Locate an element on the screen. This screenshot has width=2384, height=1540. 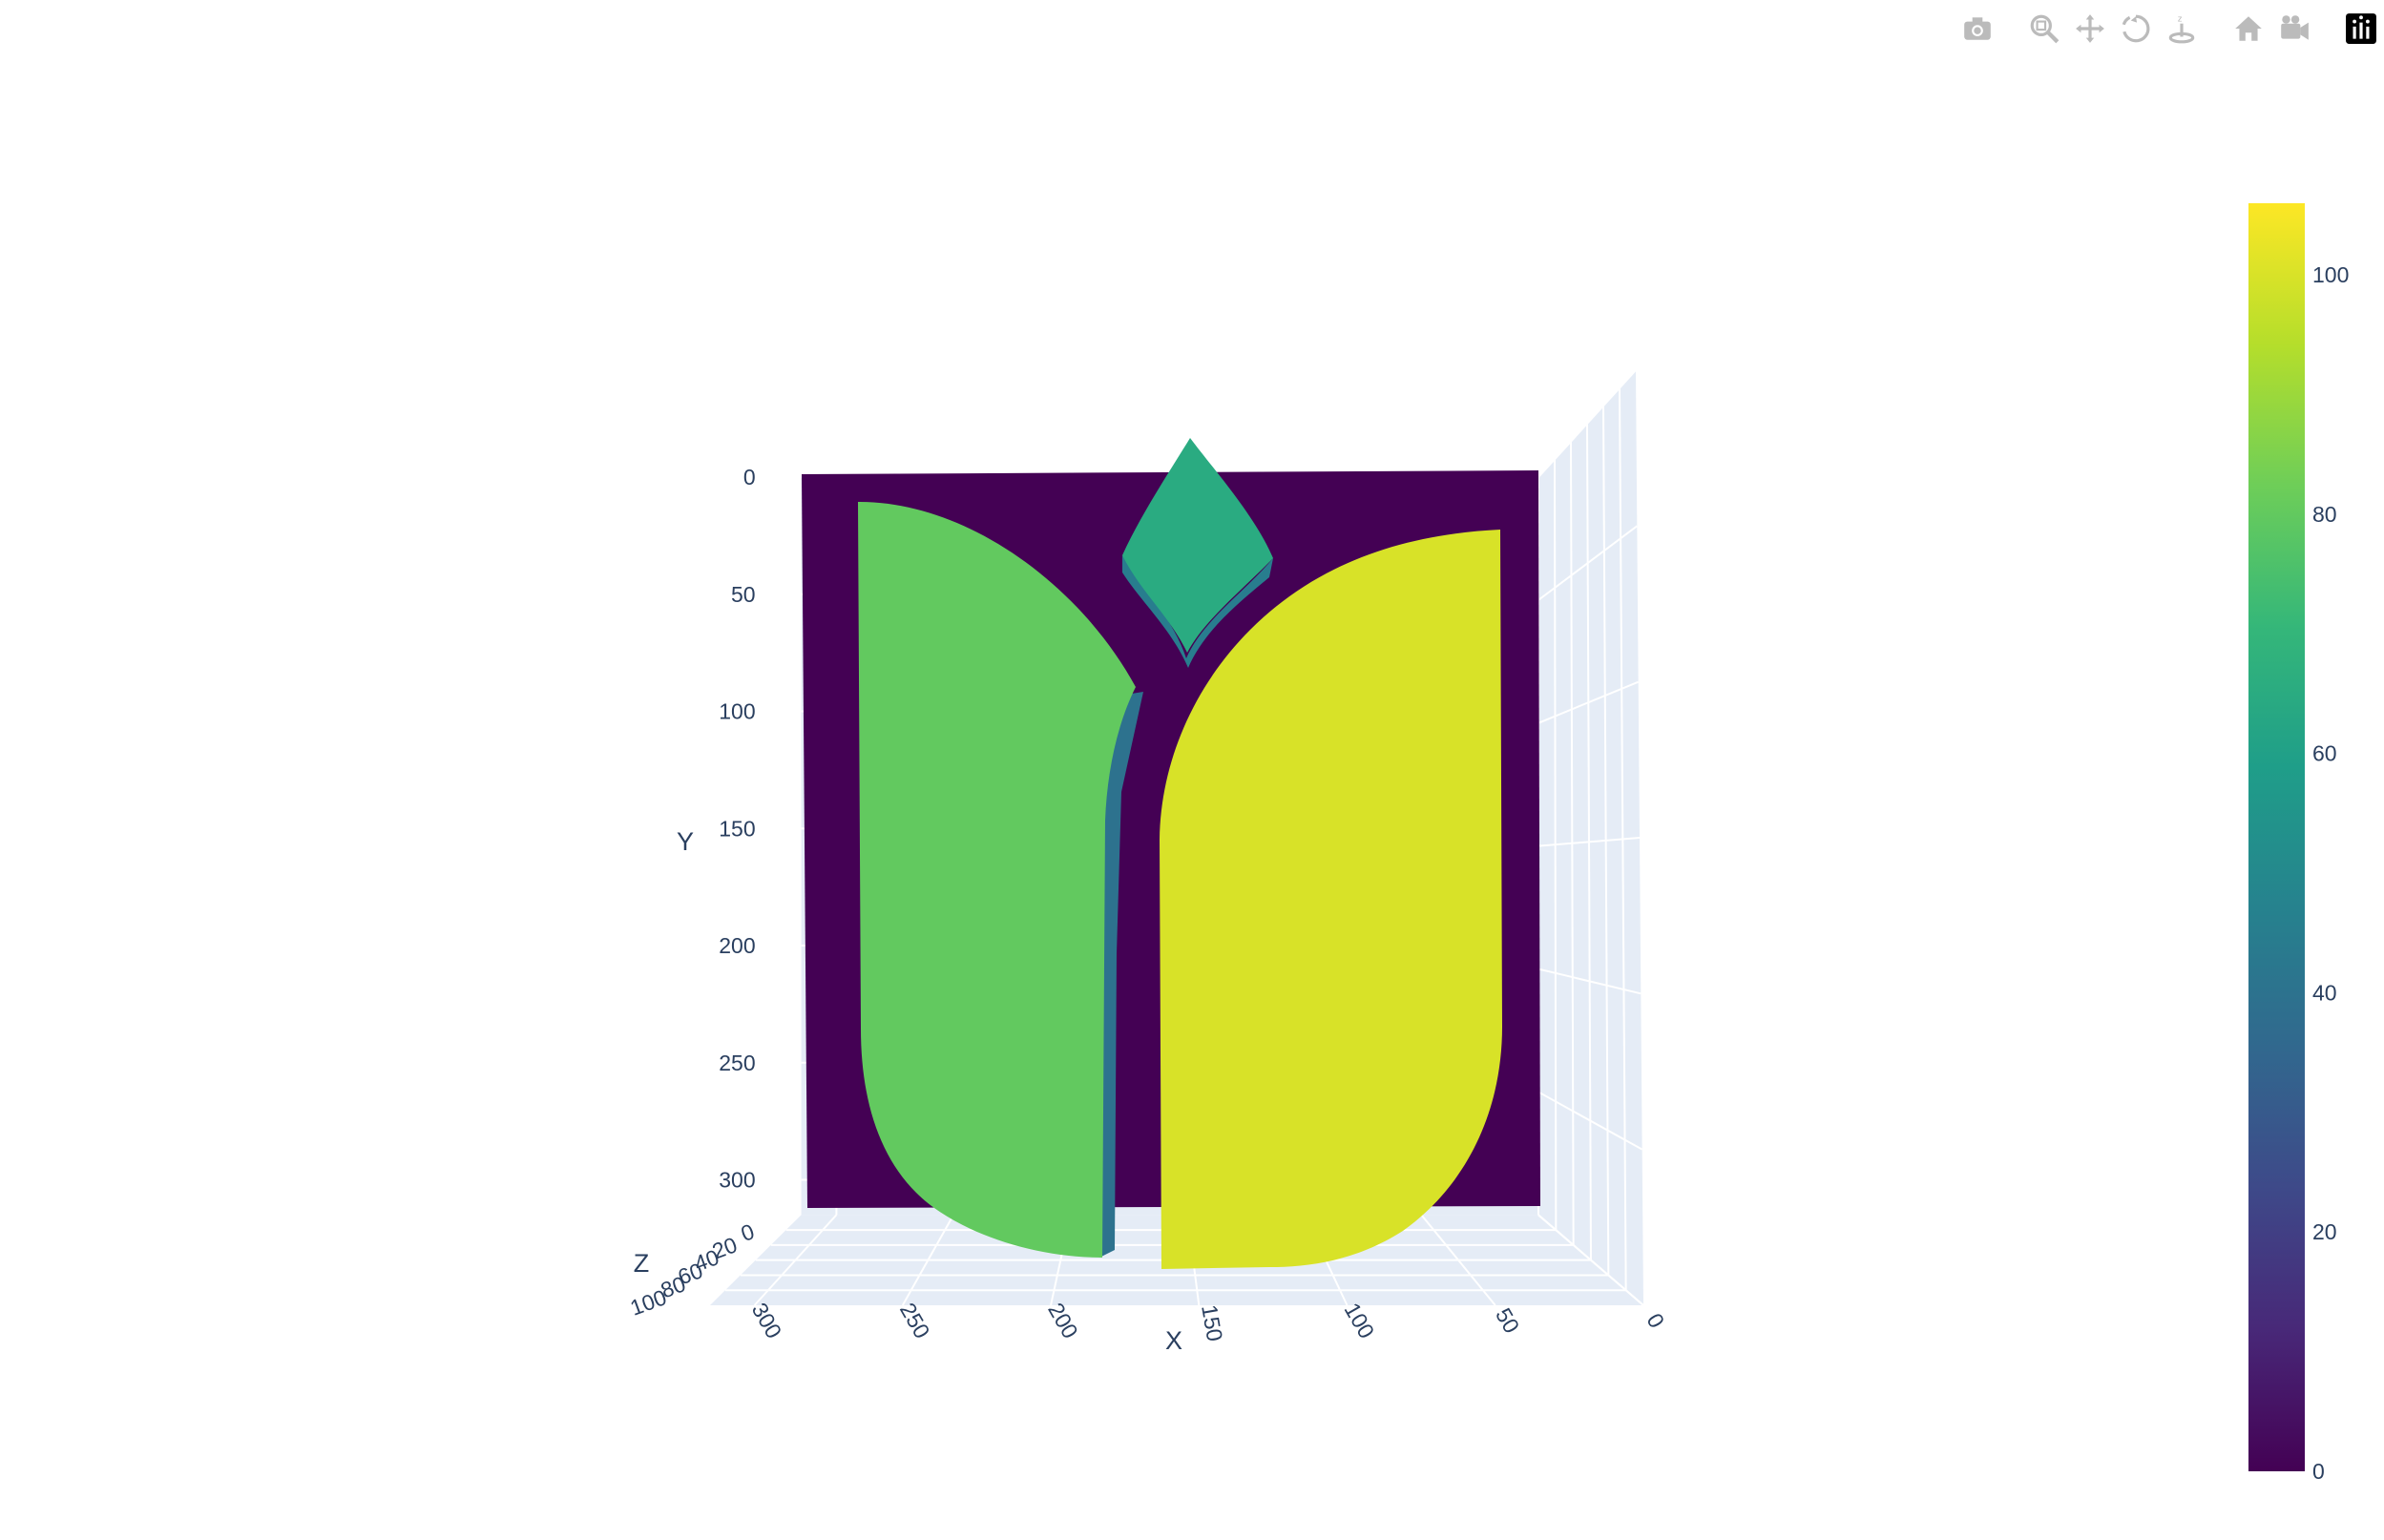
camera-view-icon is located at coordinates (2295, 28).